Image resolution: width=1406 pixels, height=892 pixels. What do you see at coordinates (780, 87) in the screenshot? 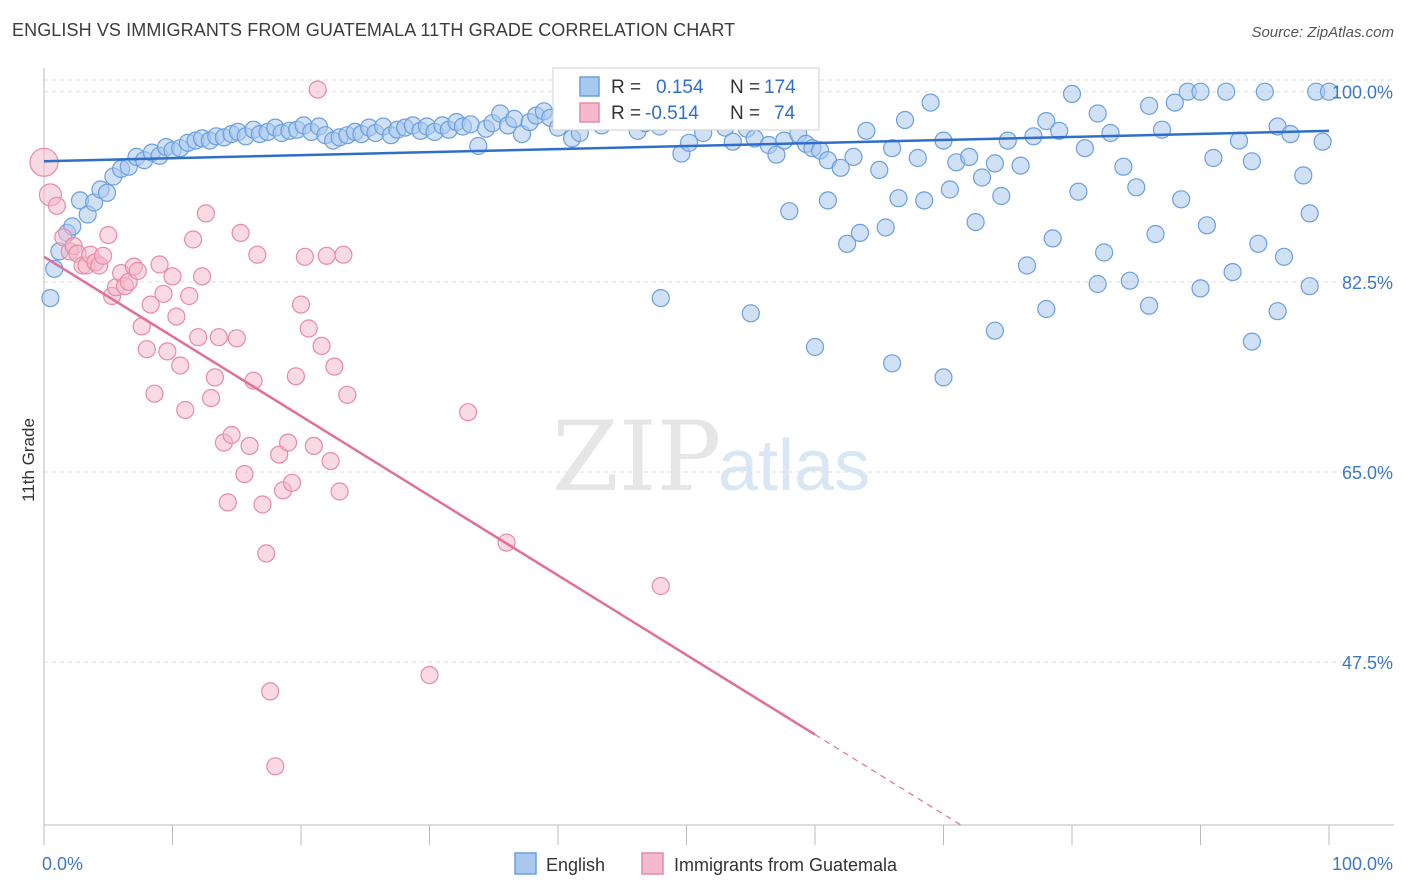
I see `stats-n-value-english: 174` at bounding box center [780, 87].